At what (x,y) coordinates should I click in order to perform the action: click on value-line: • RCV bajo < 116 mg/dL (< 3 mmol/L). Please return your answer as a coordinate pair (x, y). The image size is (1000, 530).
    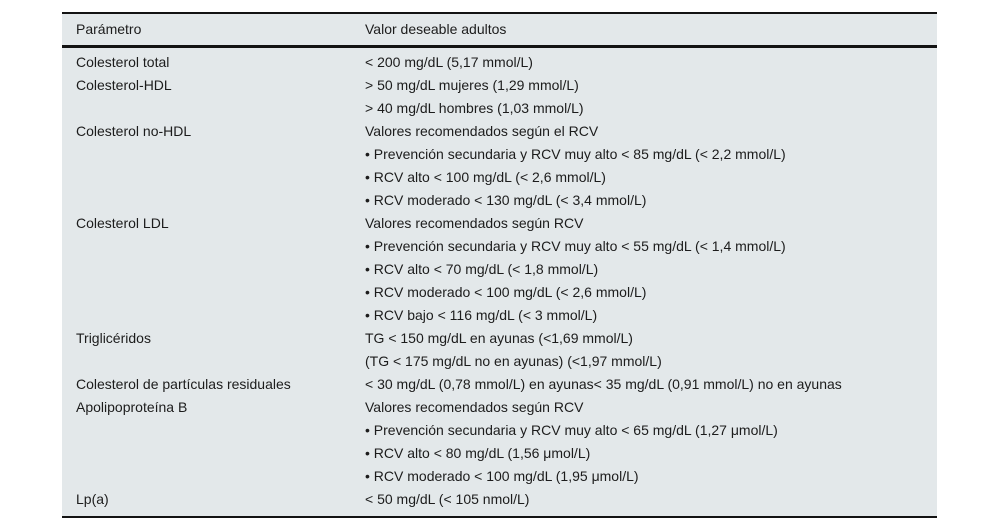
    Looking at the image, I should click on (481, 315).